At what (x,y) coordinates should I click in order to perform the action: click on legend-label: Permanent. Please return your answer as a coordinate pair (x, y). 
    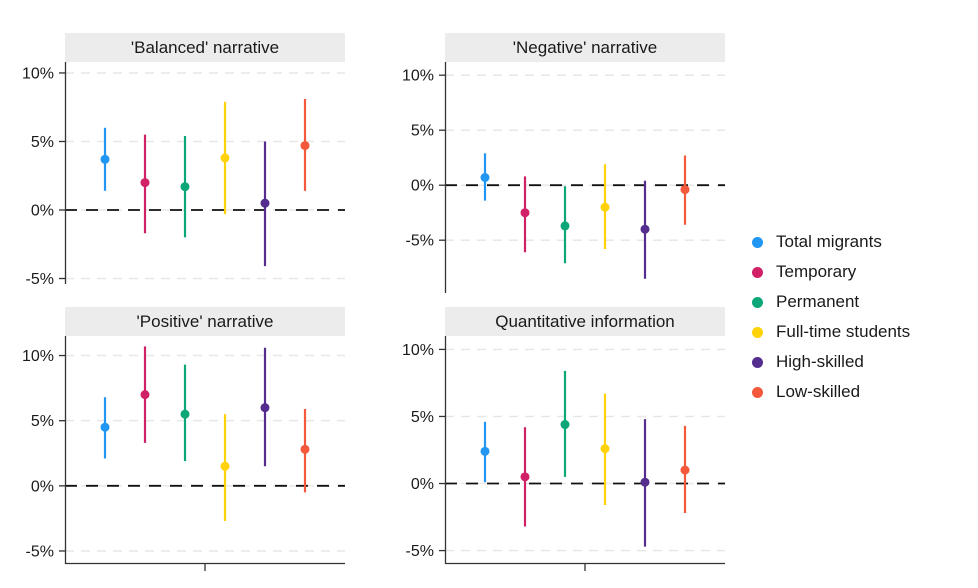
    Looking at the image, I should click on (818, 301).